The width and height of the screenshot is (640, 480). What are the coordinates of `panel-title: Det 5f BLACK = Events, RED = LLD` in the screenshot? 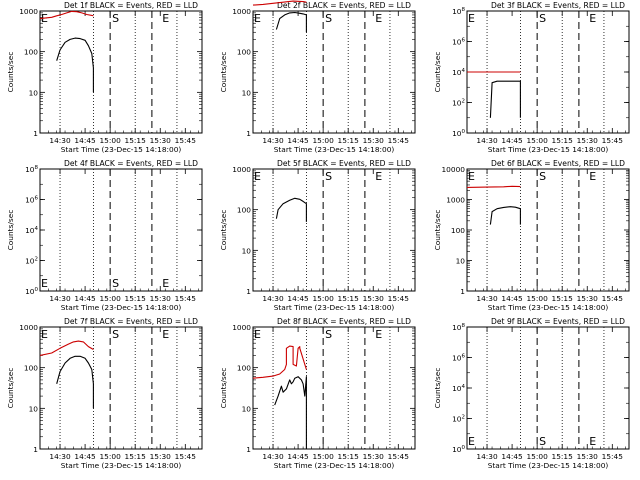 It's located at (344, 163).